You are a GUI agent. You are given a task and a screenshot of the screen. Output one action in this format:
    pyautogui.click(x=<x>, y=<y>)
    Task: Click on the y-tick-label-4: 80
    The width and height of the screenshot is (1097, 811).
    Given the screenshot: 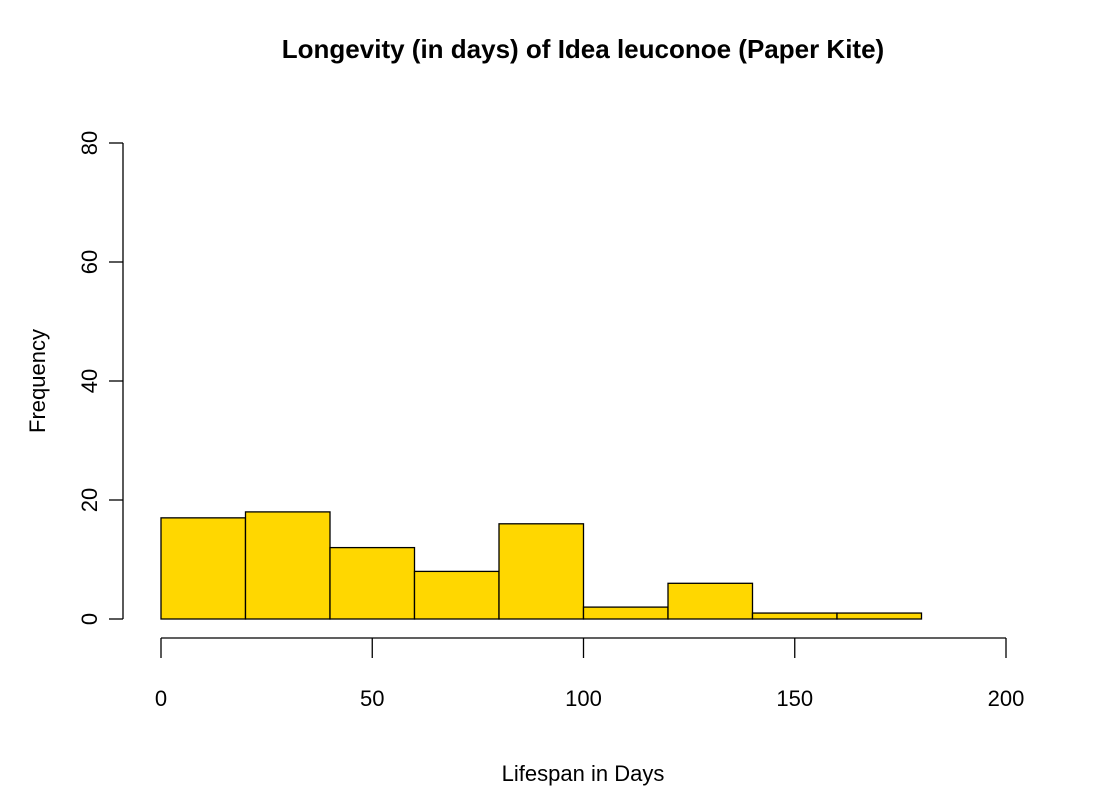 What is the action you would take?
    pyautogui.click(x=89, y=143)
    